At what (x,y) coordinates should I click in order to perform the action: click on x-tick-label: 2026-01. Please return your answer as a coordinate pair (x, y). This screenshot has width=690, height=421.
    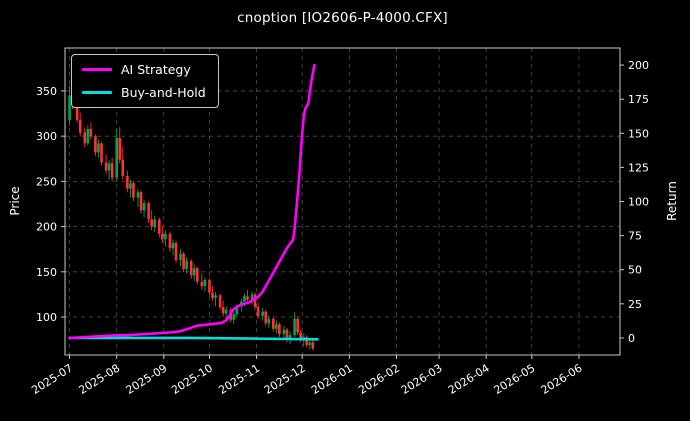
    Looking at the image, I should click on (332, 379).